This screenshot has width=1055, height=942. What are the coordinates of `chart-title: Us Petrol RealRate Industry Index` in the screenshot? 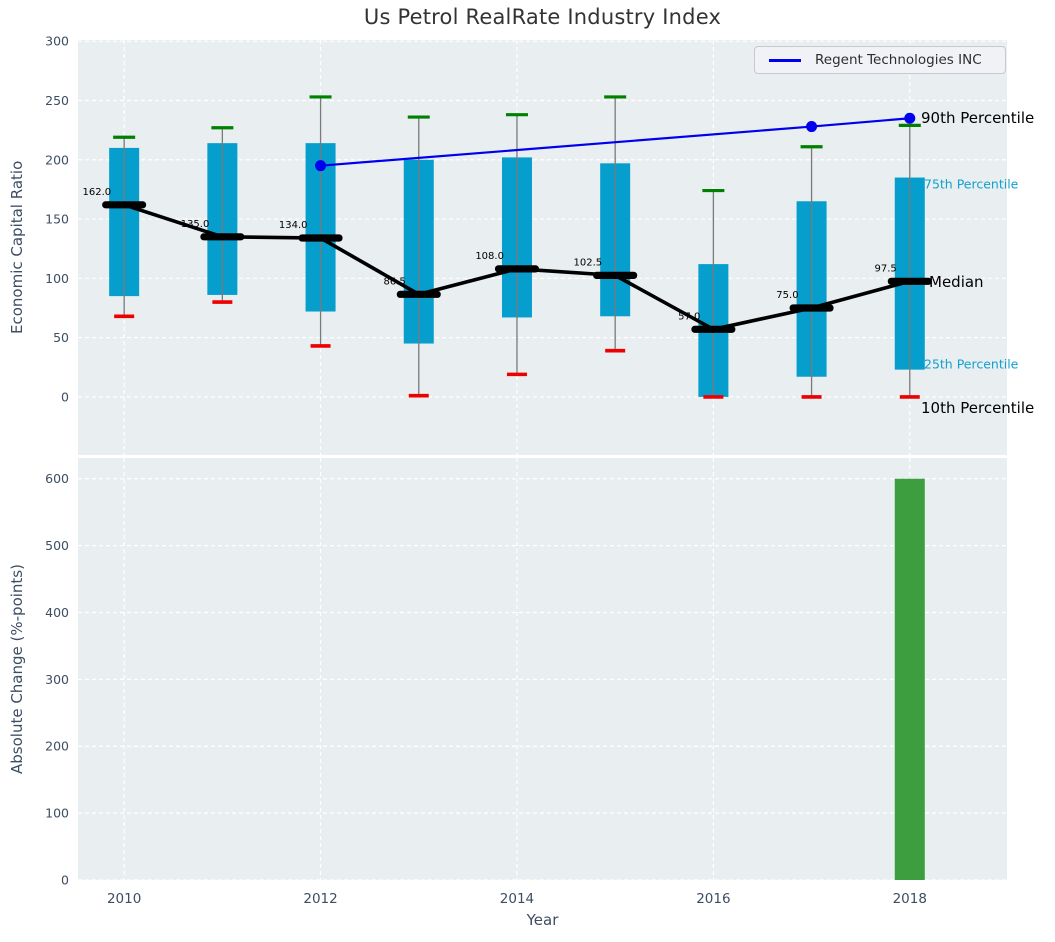 It's located at (542, 17).